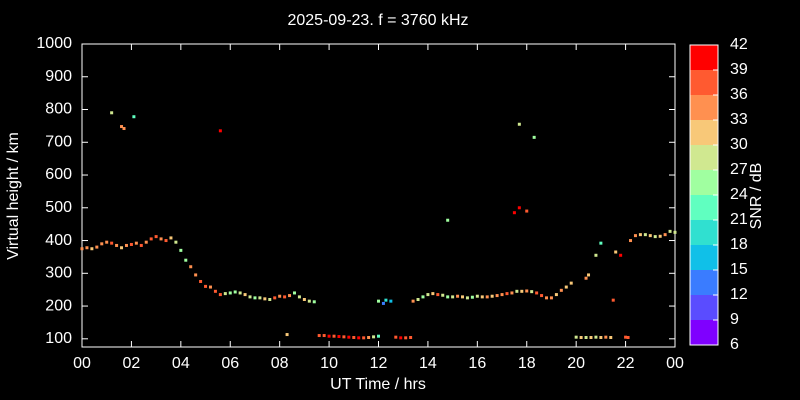 The image size is (800, 400). Describe the element at coordinates (230, 363) in the screenshot. I see `x-tick-label: 06` at that location.